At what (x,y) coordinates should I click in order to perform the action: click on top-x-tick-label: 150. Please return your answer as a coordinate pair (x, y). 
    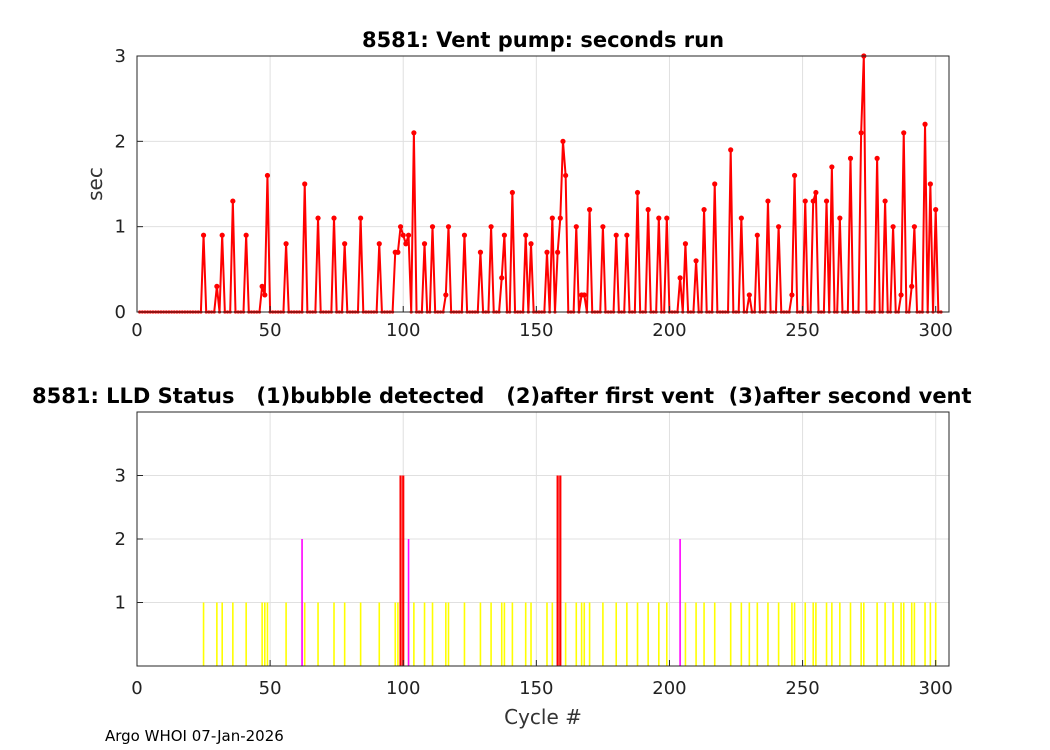
    Looking at the image, I should click on (536, 330).